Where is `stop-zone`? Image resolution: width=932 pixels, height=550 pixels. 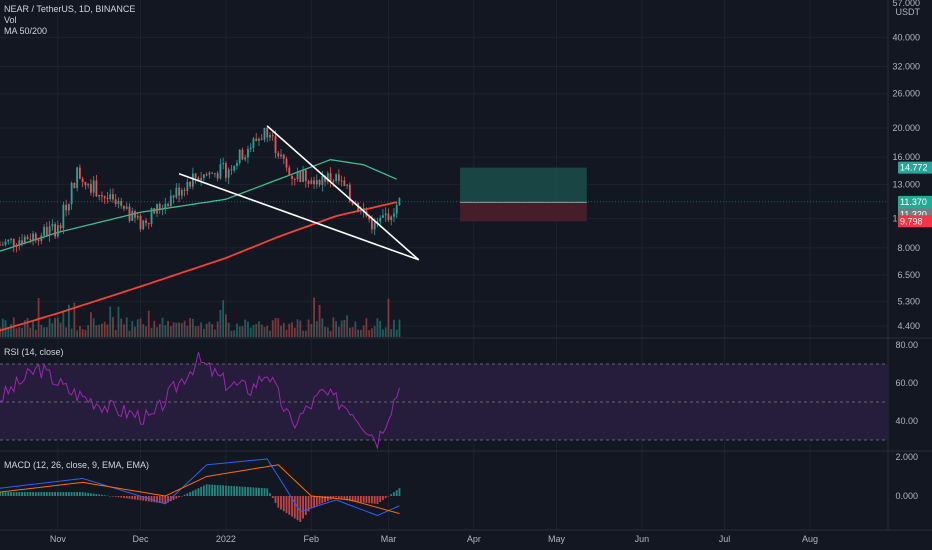
stop-zone is located at coordinates (523, 212).